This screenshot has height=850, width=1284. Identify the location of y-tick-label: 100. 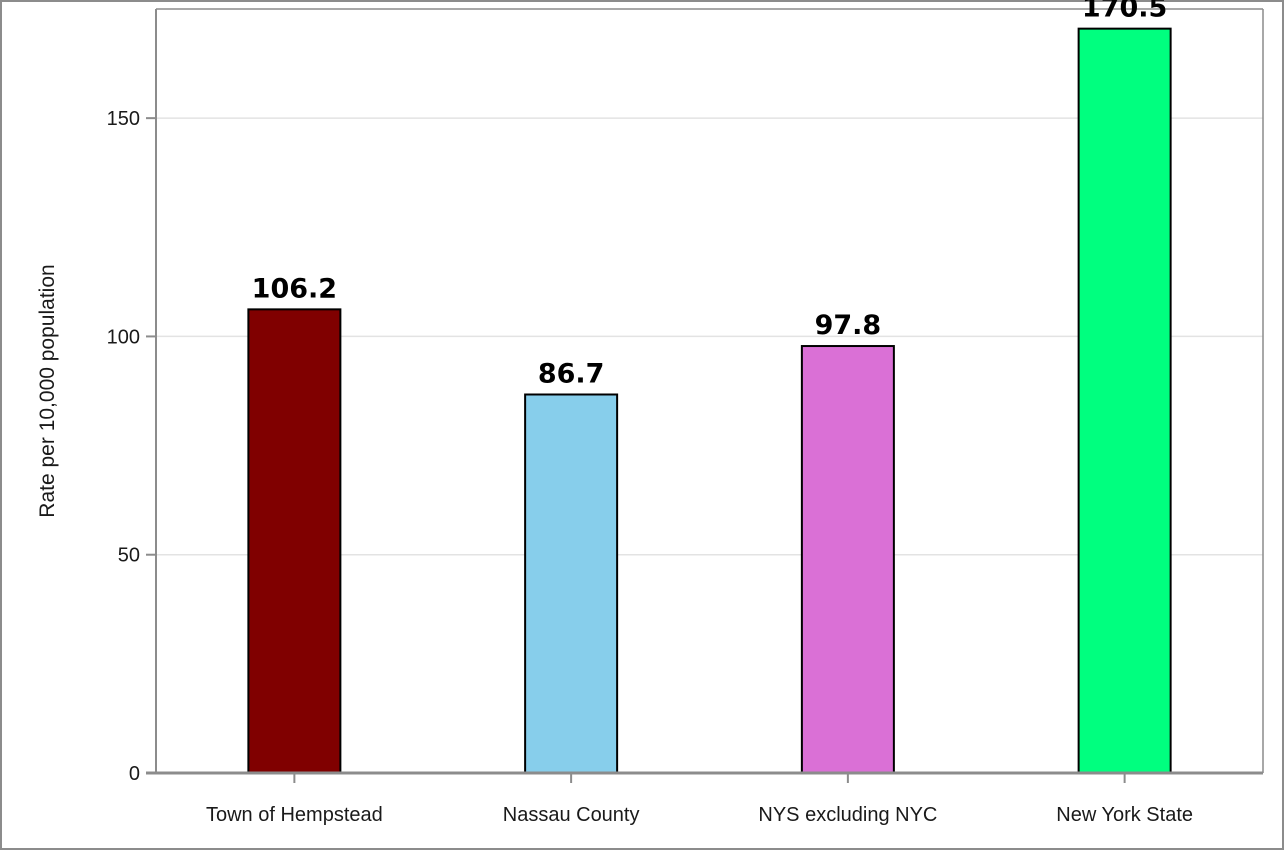
(123, 337).